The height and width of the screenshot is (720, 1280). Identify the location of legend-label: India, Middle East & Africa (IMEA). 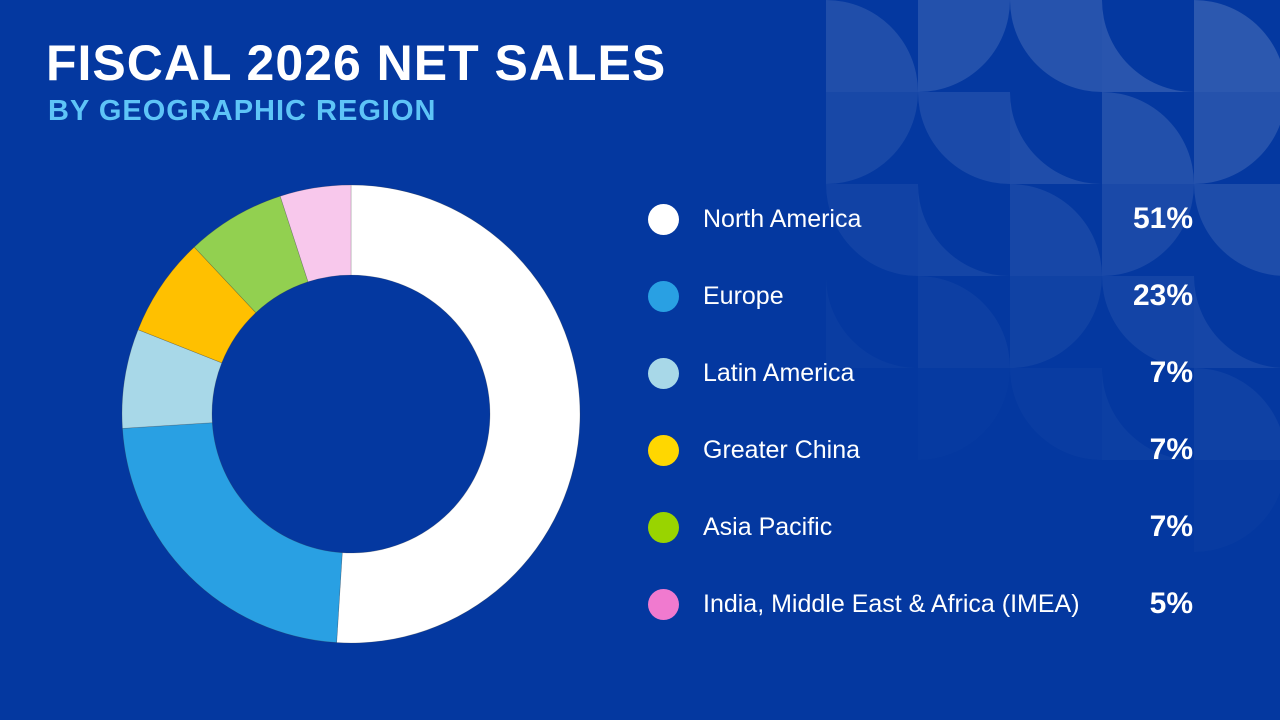
(891, 603).